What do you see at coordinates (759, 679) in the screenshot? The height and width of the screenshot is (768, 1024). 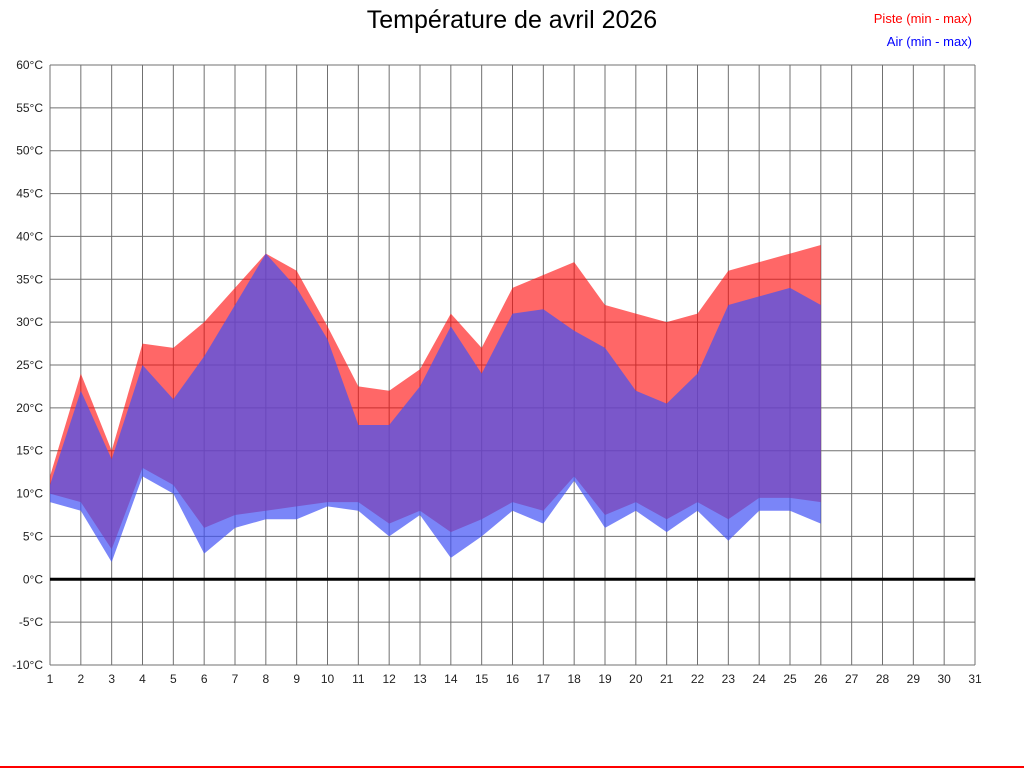 I see `svg-text: 24` at bounding box center [759, 679].